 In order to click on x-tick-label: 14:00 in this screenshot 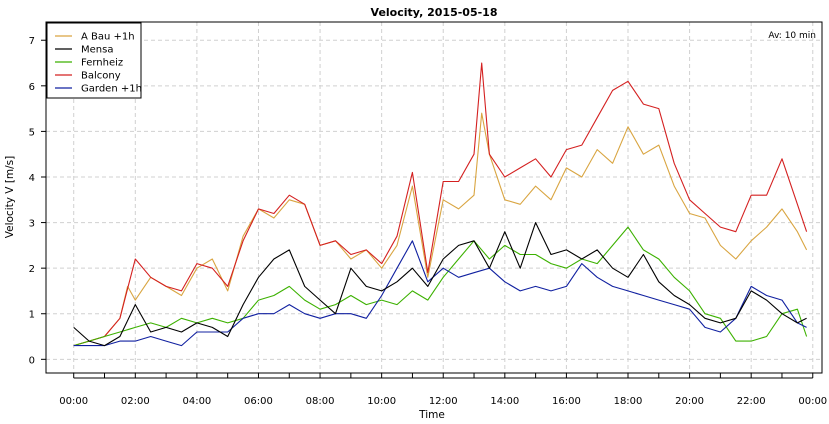, I will do `click(504, 401)`.